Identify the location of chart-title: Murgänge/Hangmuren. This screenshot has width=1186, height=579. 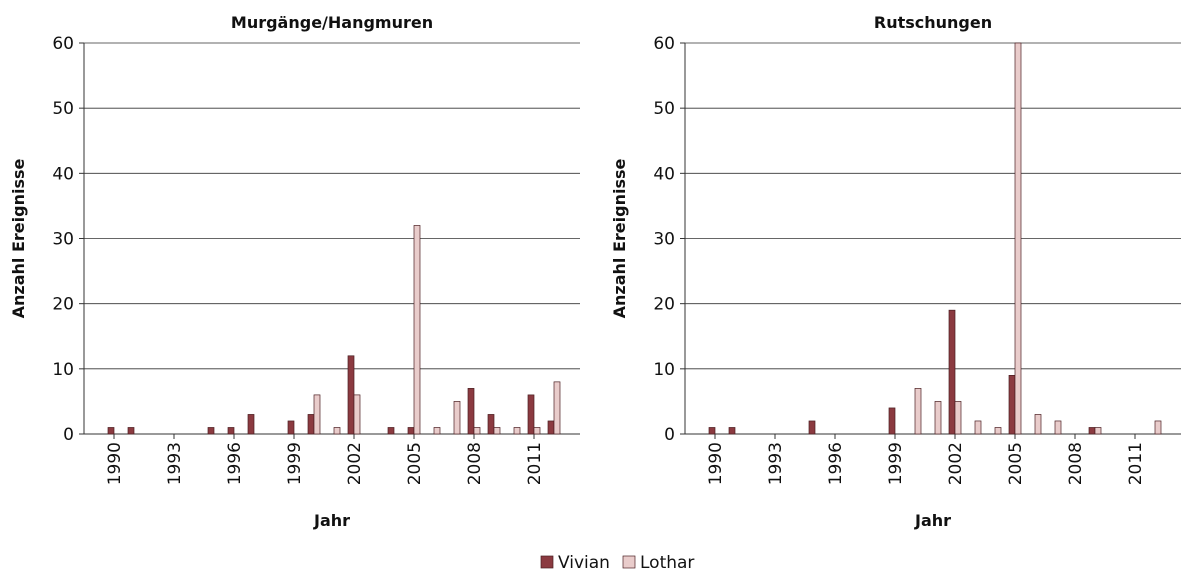
(332, 22).